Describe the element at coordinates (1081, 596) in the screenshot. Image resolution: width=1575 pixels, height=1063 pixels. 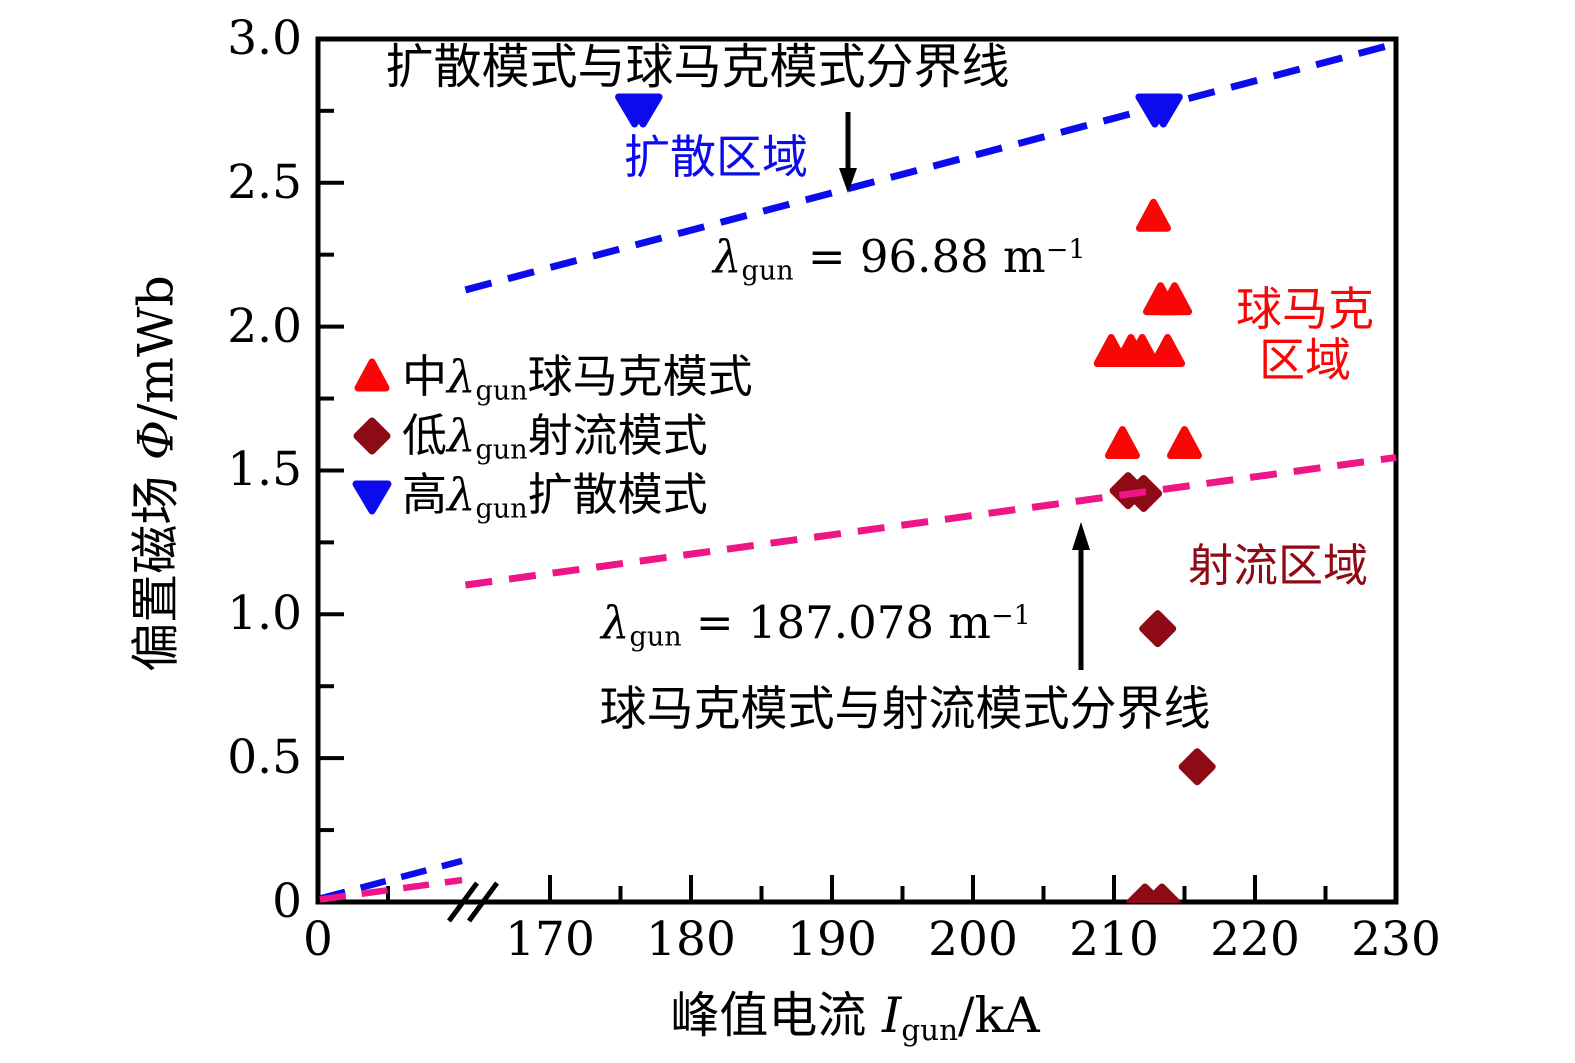
I see `annotation-arrow-up` at that location.